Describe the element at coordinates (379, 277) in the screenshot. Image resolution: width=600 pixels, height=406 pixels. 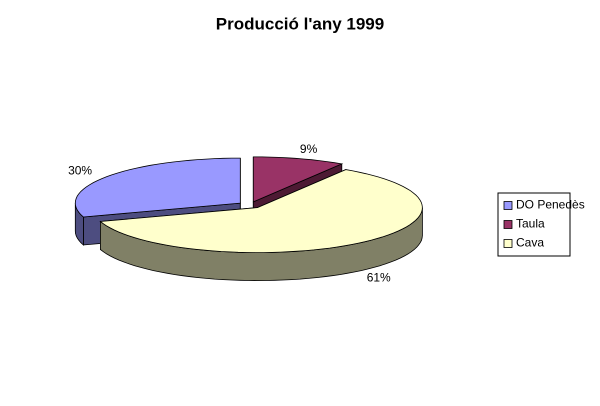
I see `data-label: 61%` at that location.